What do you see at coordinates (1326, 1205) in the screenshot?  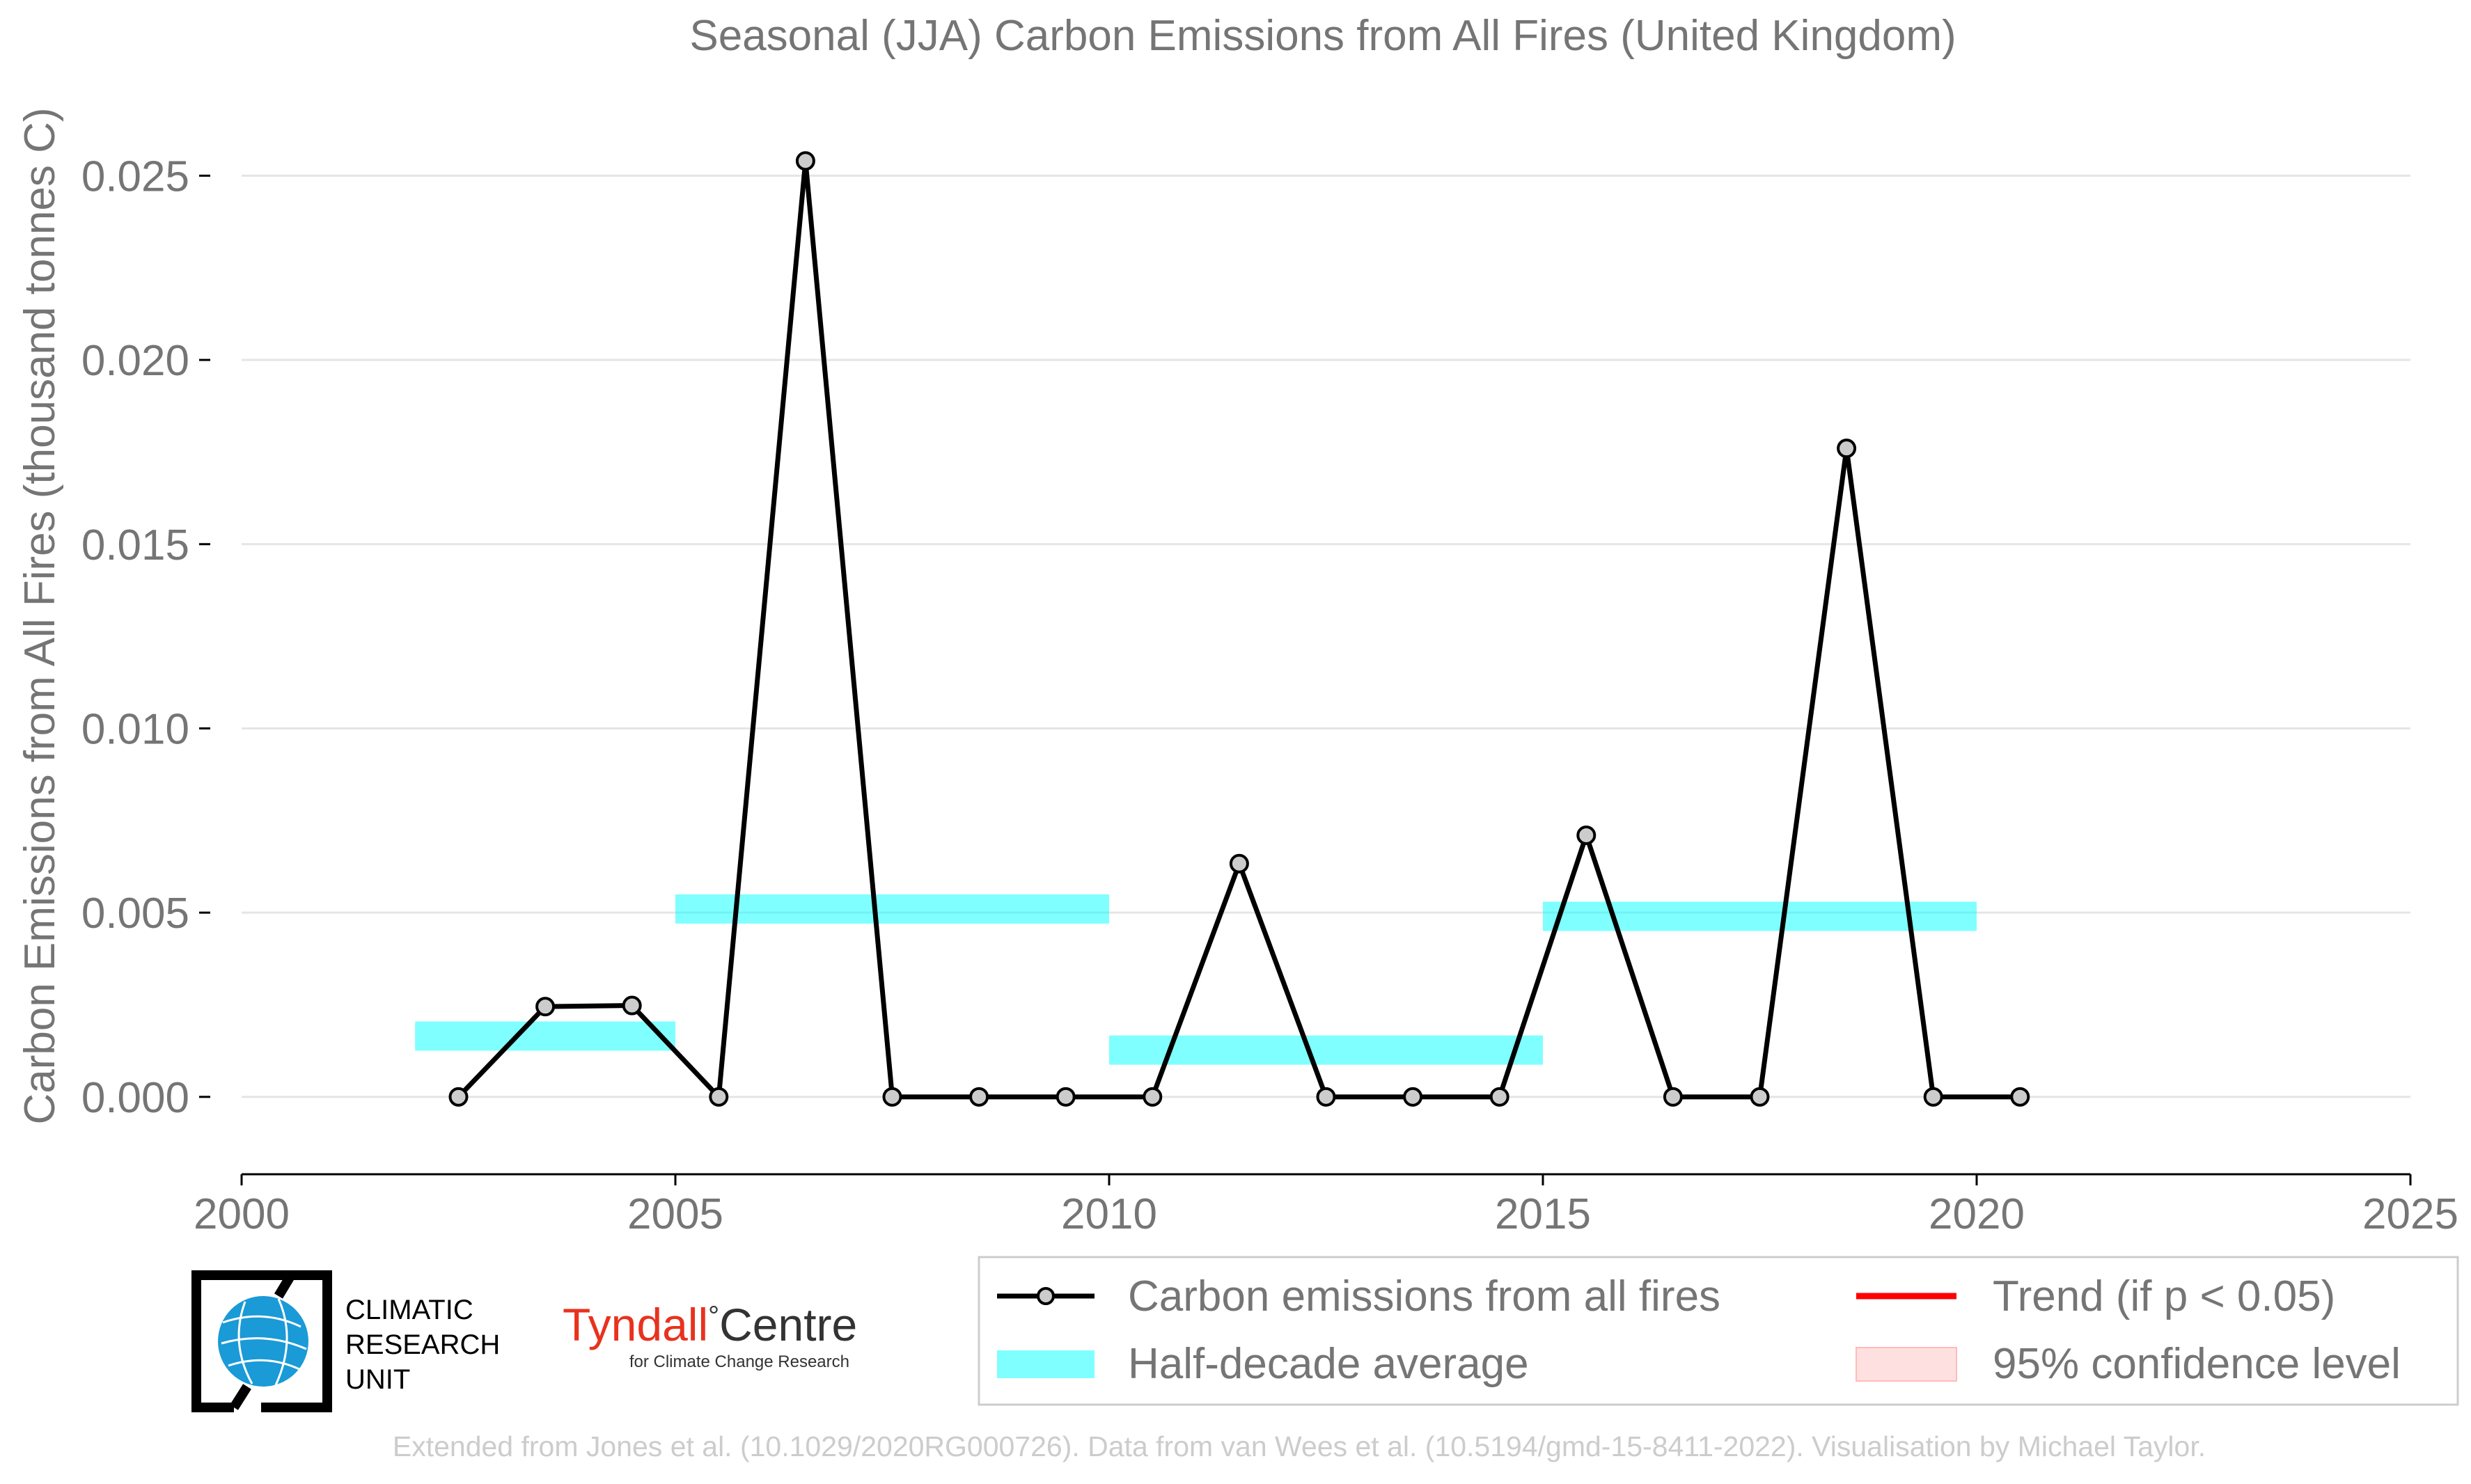 I see `x-ticks: 2000 2005 2010 2015 2020 2025` at bounding box center [1326, 1205].